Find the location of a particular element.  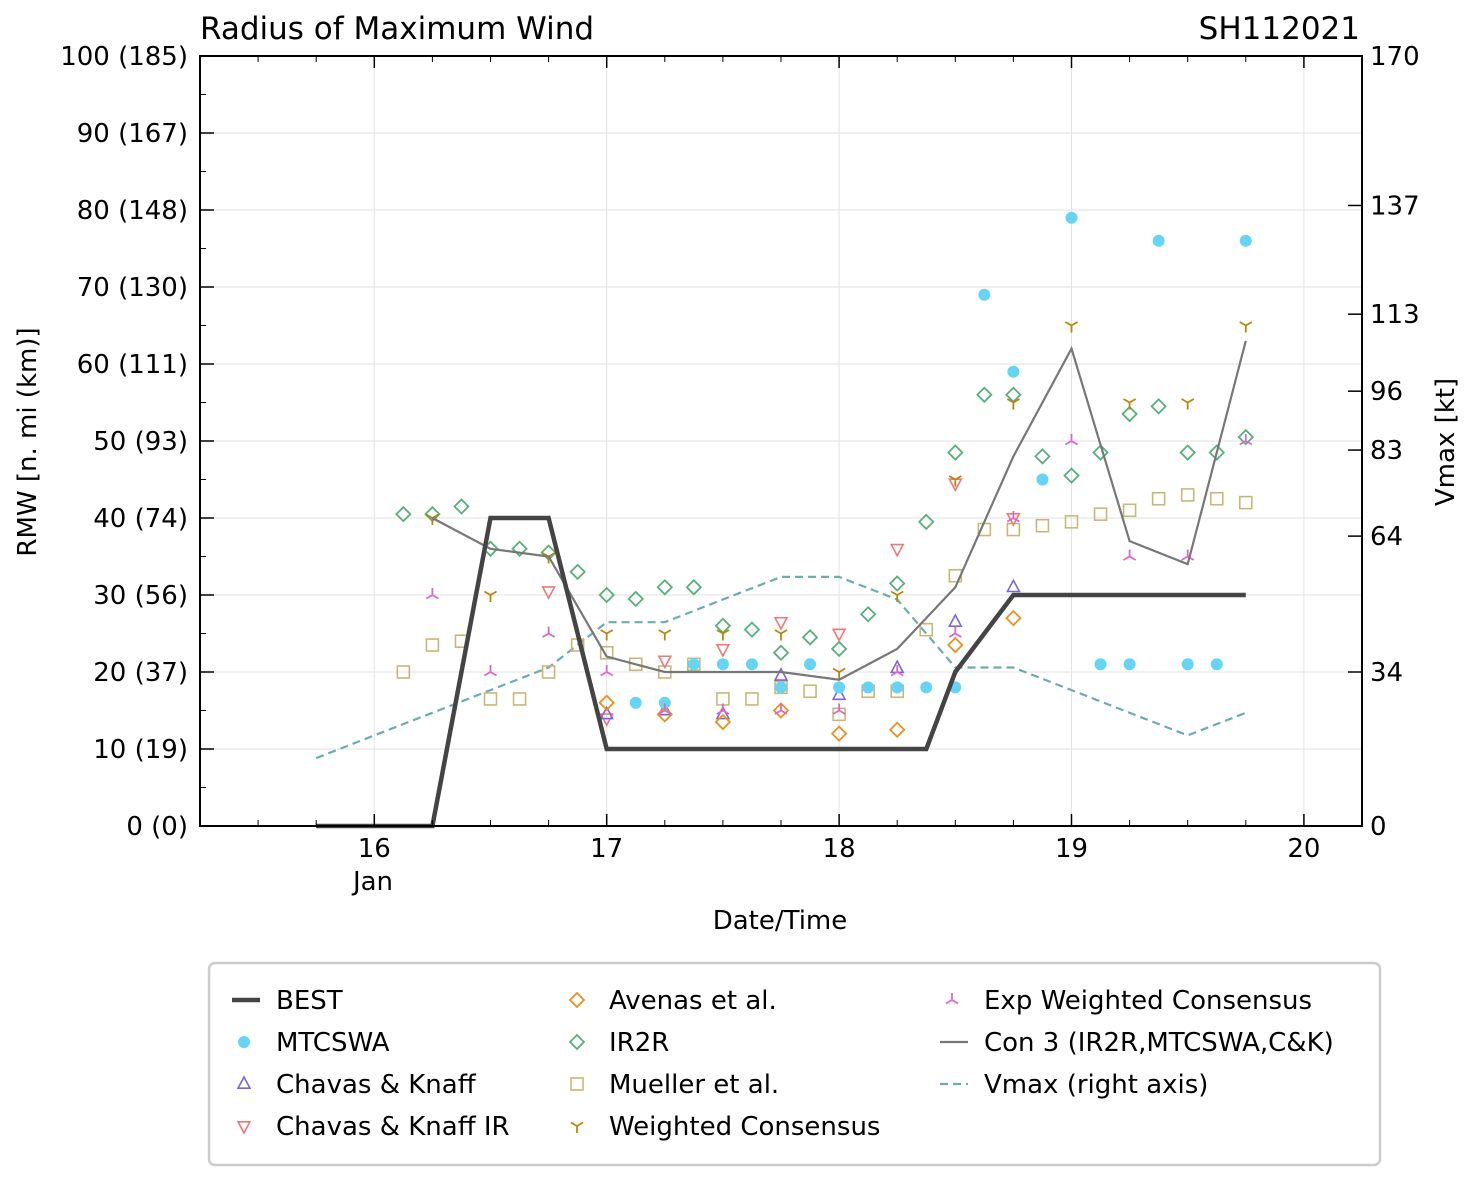

x-tick-label: 20 is located at coordinates (1303, 849).